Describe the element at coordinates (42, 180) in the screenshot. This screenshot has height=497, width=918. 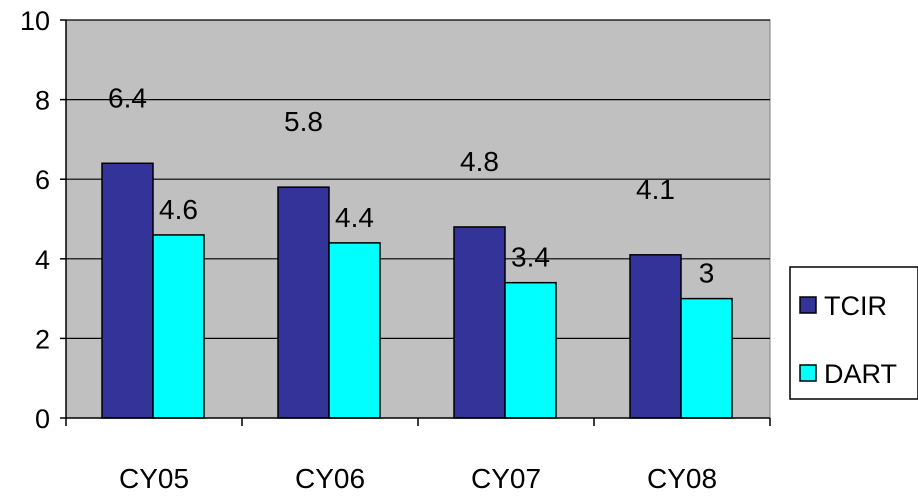
I see `y-tick-label: 6` at that location.